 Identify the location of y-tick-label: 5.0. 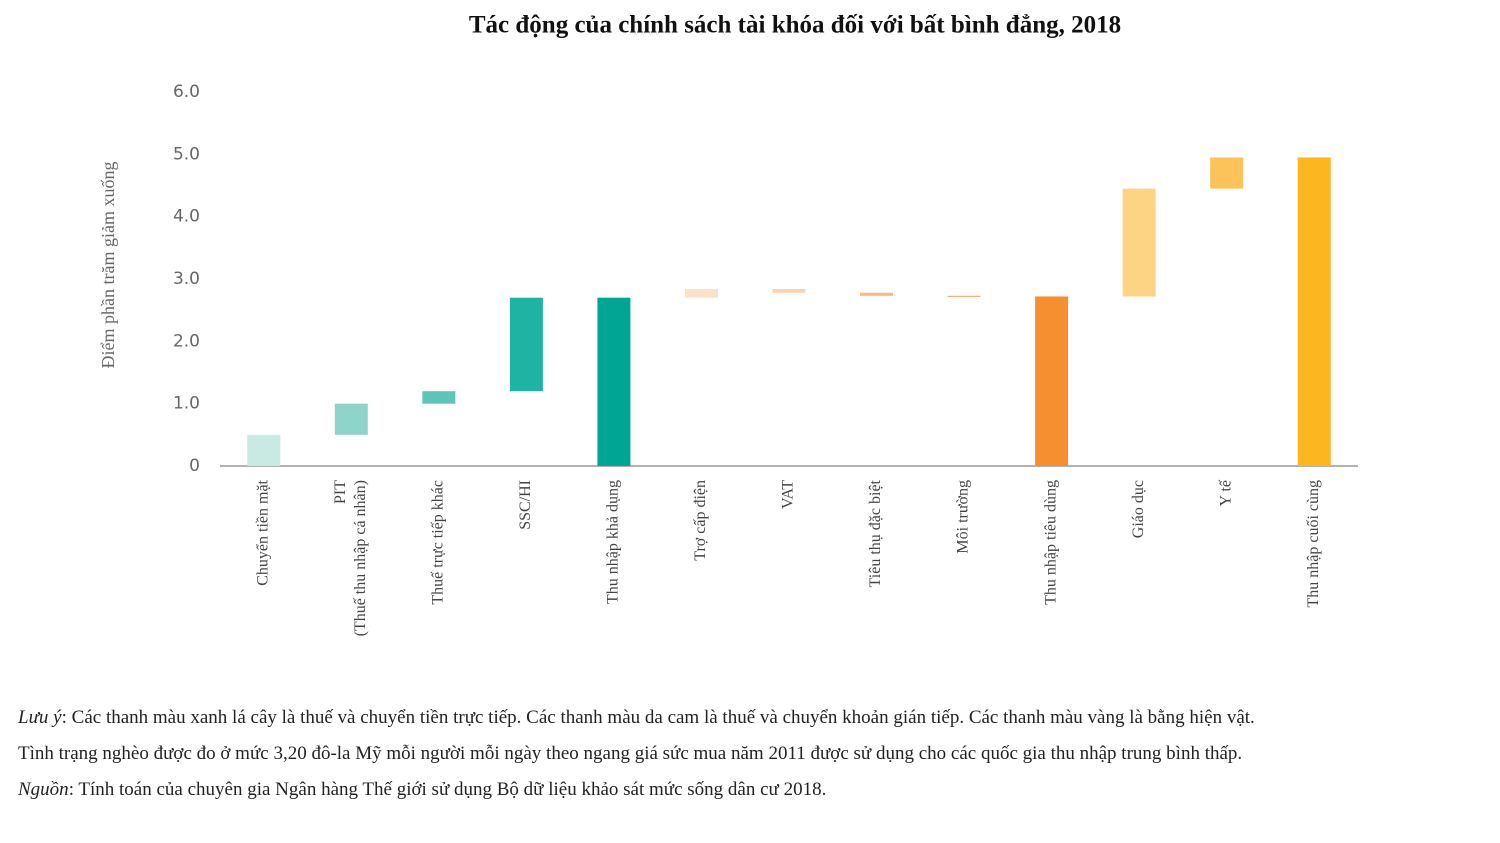
(186, 154).